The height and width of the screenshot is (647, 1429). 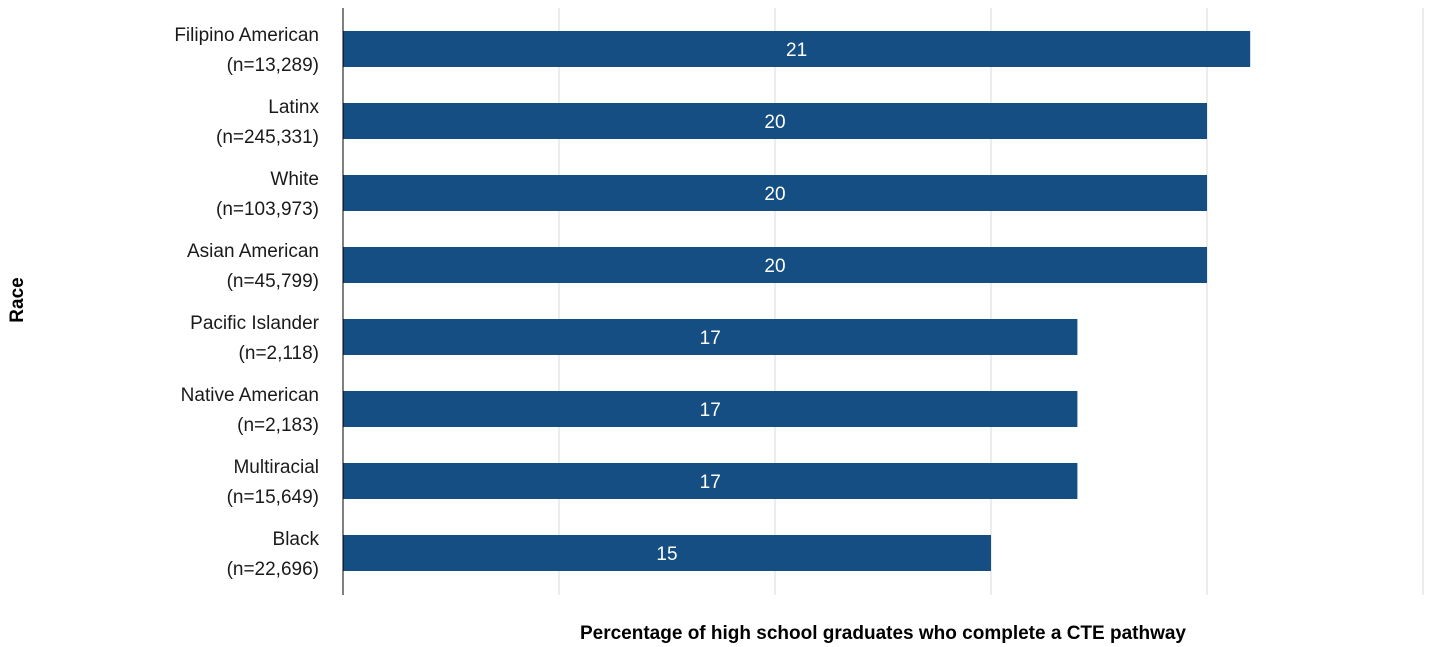 What do you see at coordinates (293, 107) in the screenshot?
I see `category-label: Latinx` at bounding box center [293, 107].